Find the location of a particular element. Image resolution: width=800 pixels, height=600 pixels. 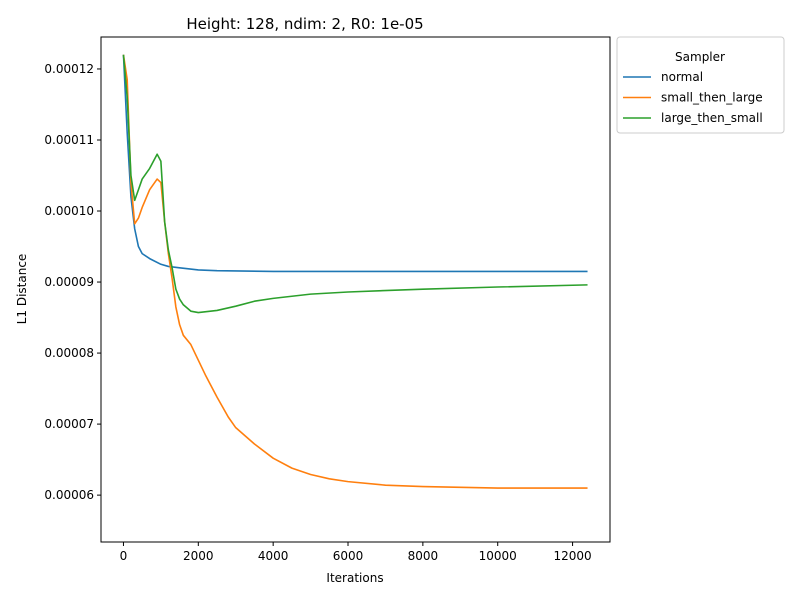

x-axis-ticks: 0 2000 4000 6000 8000 10000 12000 is located at coordinates (356, 552).